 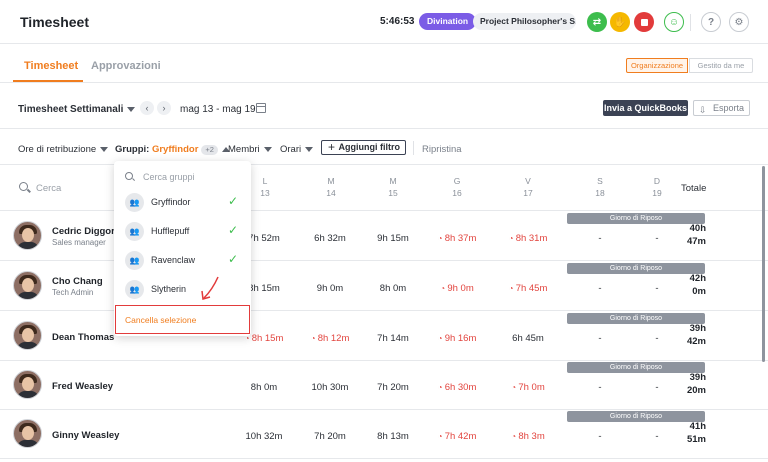 I want to click on group-option: 👥 Hufflepuff ✓, so click(x=182, y=231).